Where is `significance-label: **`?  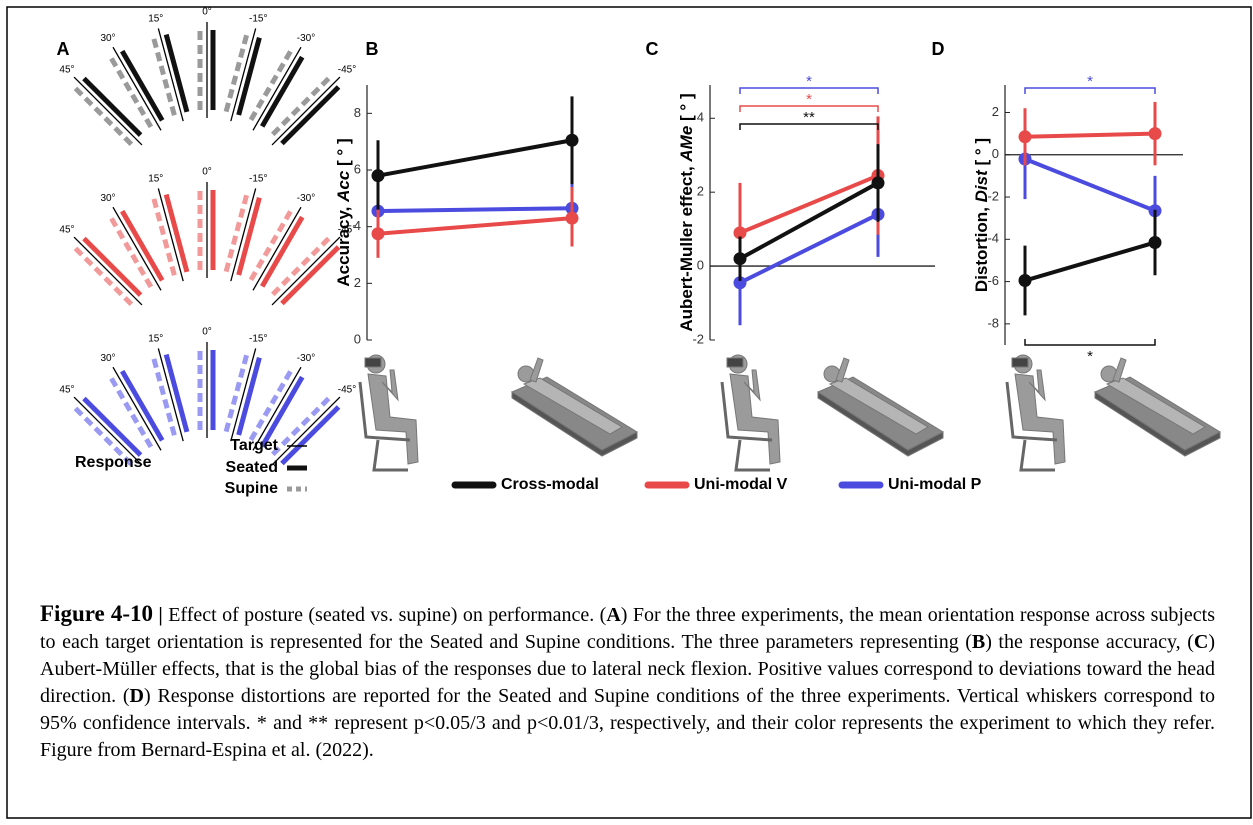
significance-label: ** is located at coordinates (809, 117).